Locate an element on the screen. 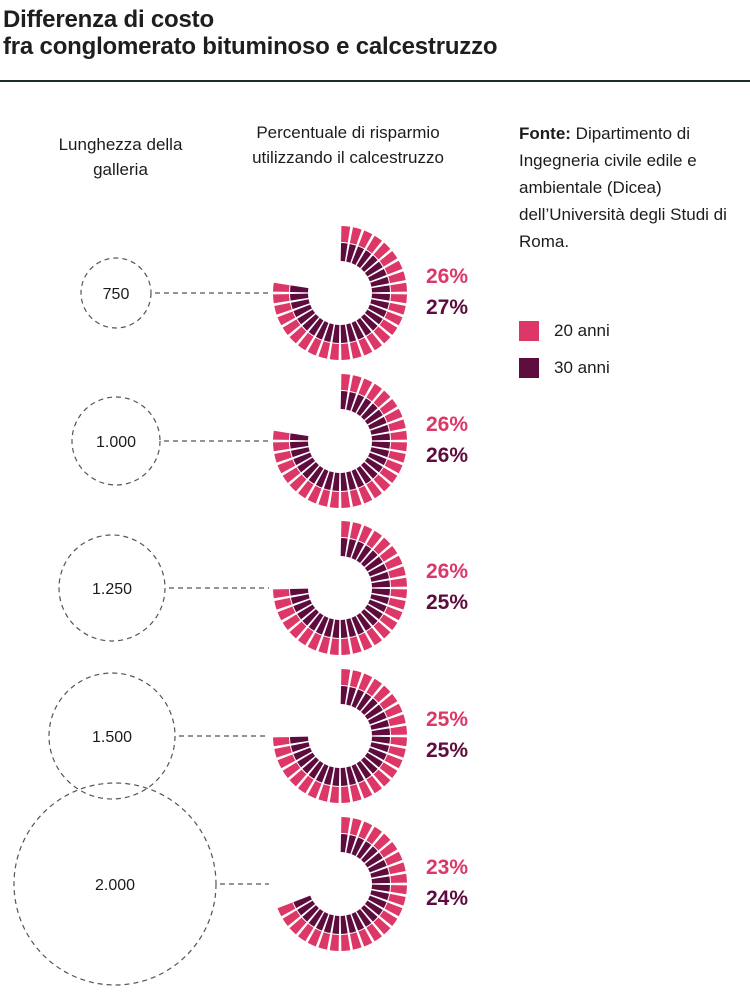  tunnel-length-label: 1.000 is located at coordinates (116, 442).